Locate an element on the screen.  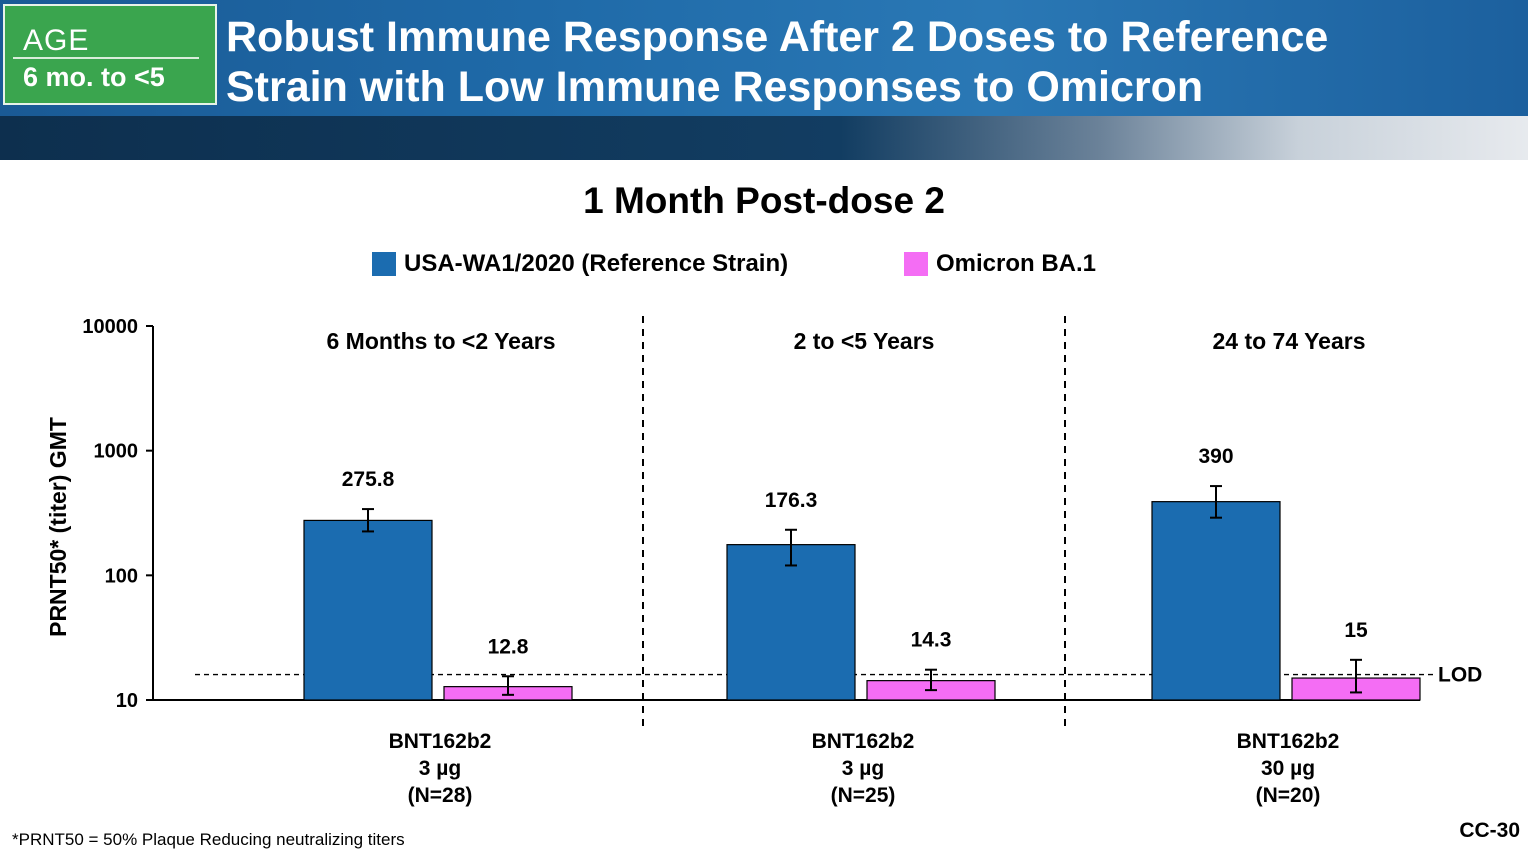
group-title: 24 to 74 Years is located at coordinates (1288, 341).